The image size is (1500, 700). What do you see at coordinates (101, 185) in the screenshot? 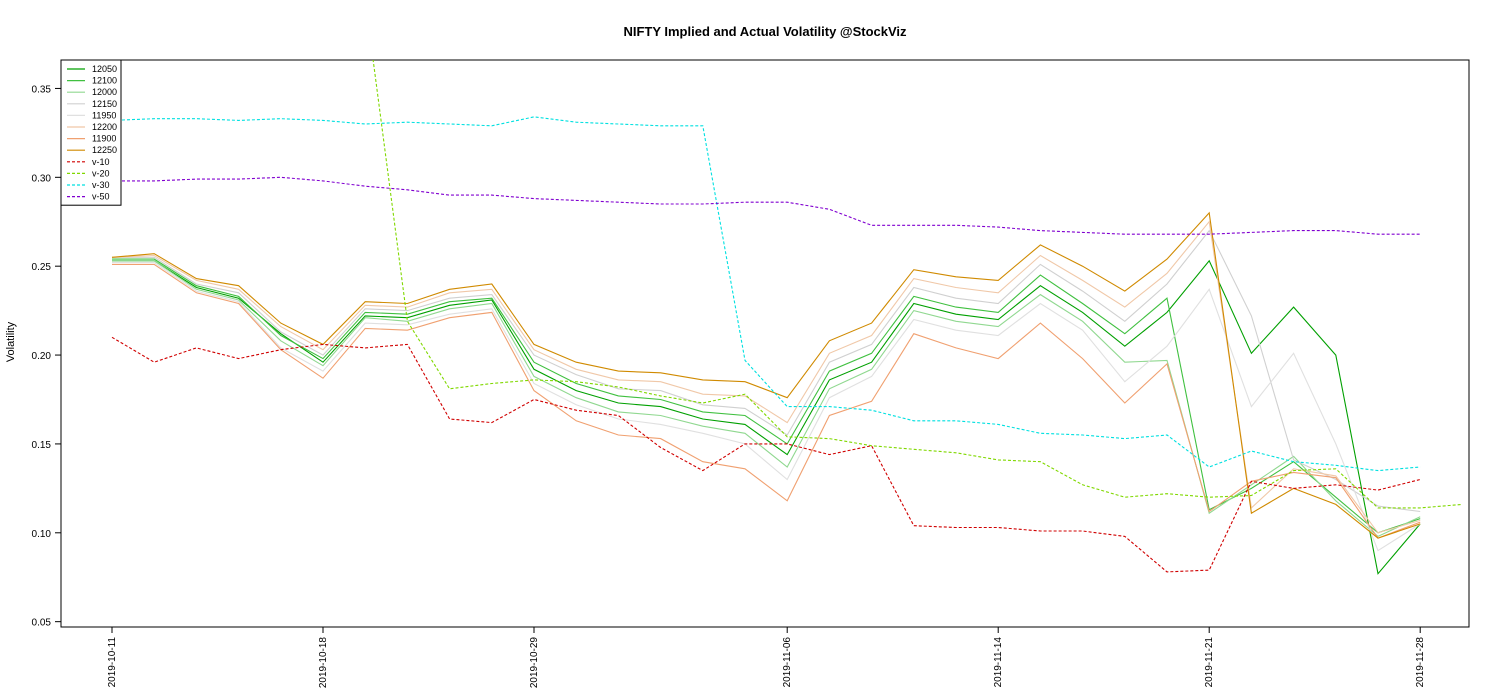
I see `legend-entry: v-30` at bounding box center [101, 185].